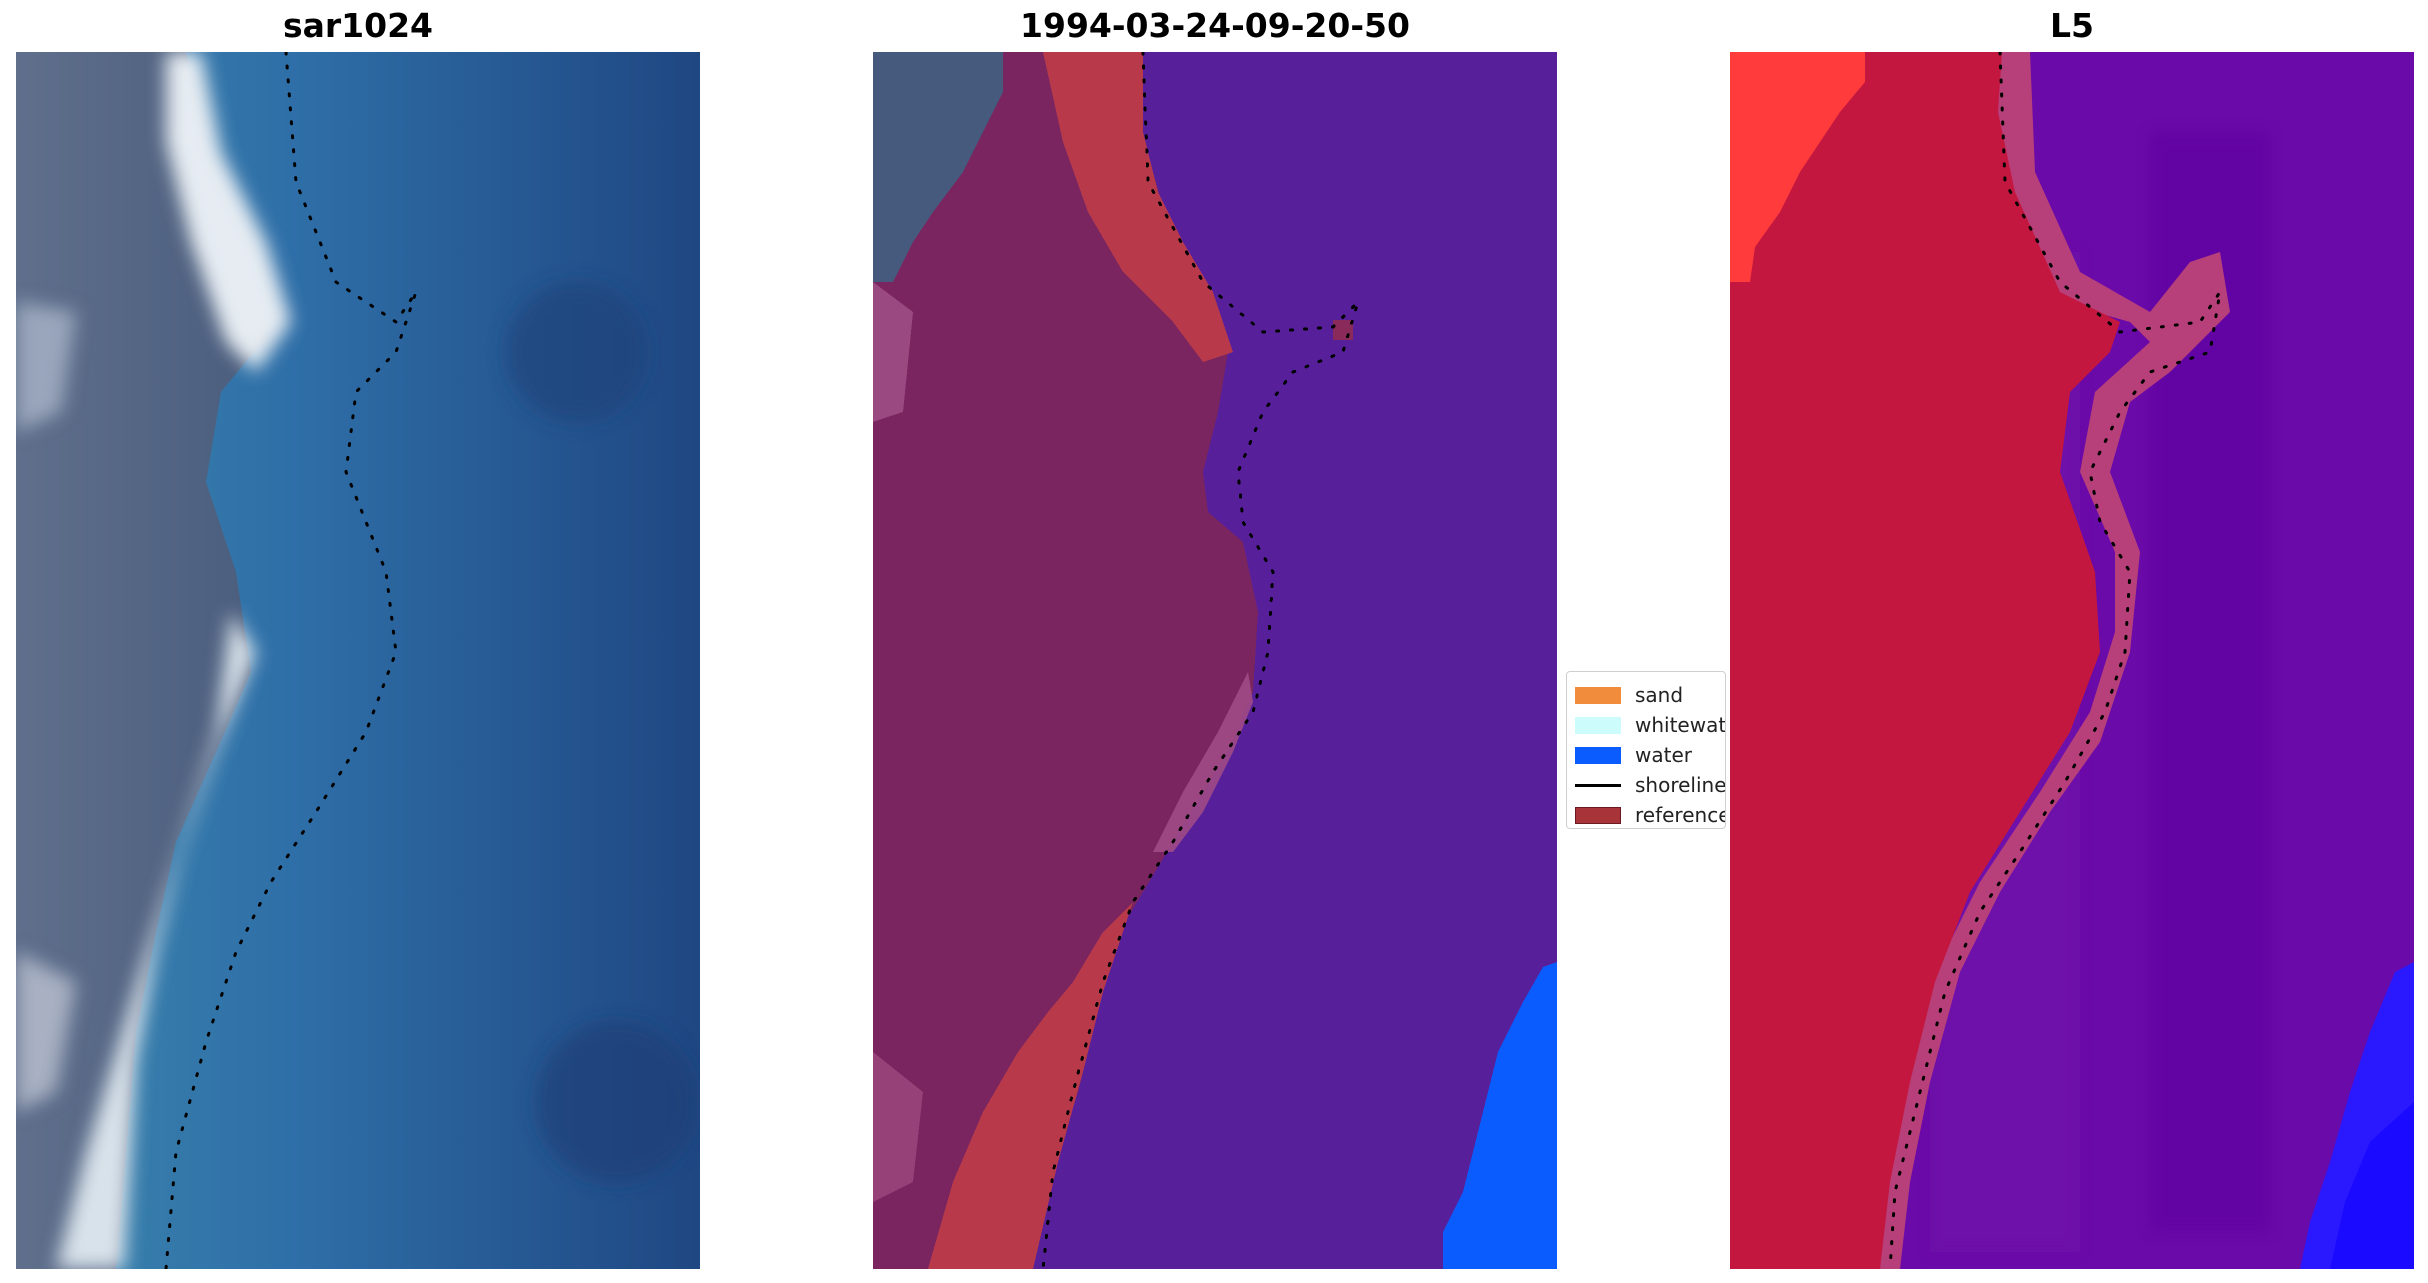 This screenshot has height=1283, width=2428. I want to click on legend-label: sand, so click(1659, 695).